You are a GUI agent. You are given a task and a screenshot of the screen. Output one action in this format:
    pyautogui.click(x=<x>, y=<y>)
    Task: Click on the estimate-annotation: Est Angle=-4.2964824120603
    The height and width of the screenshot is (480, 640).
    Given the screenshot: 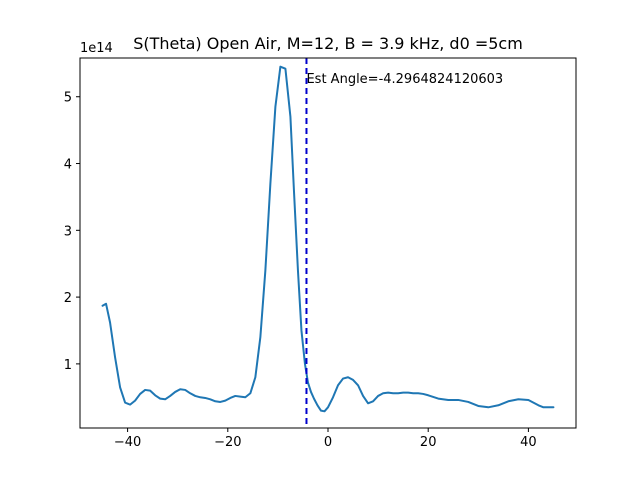 What is the action you would take?
    pyautogui.click(x=404, y=79)
    